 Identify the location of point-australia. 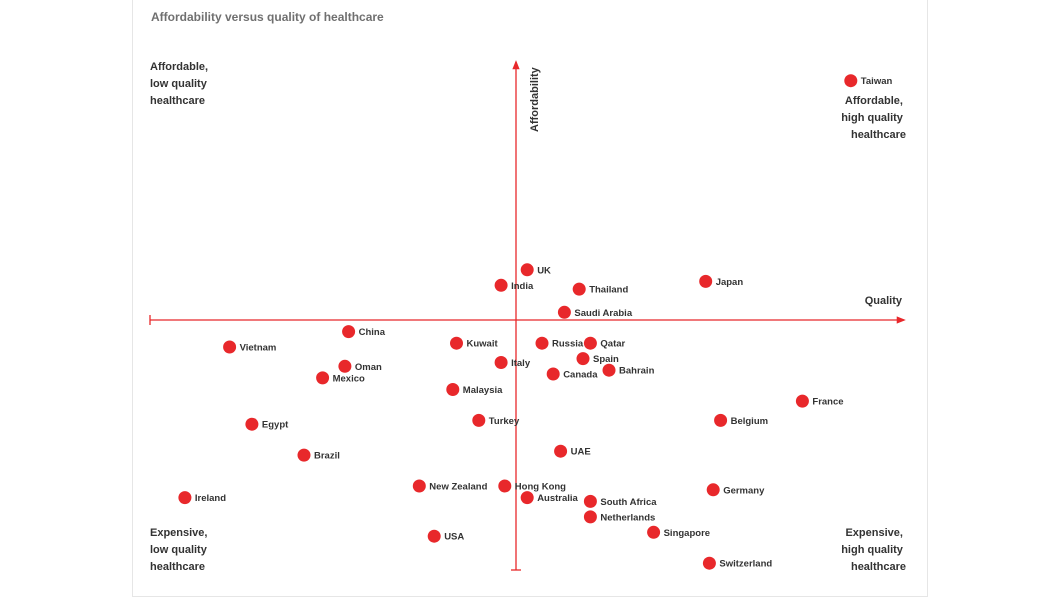
(527, 498).